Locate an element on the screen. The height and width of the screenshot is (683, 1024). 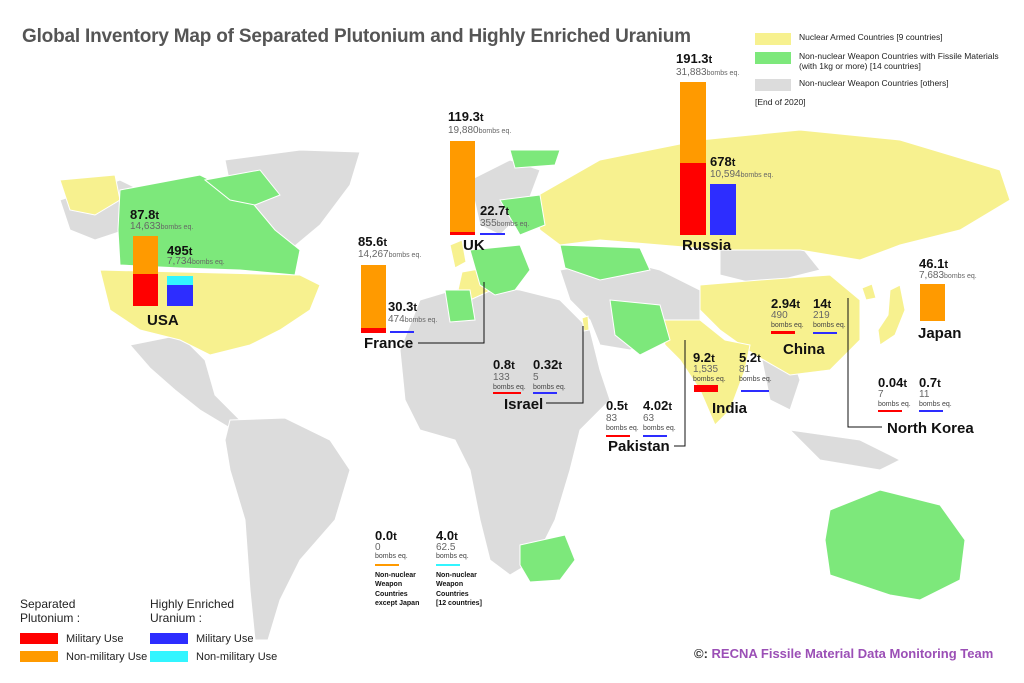
bombs-number: 355 is located at coordinates (488, 223).